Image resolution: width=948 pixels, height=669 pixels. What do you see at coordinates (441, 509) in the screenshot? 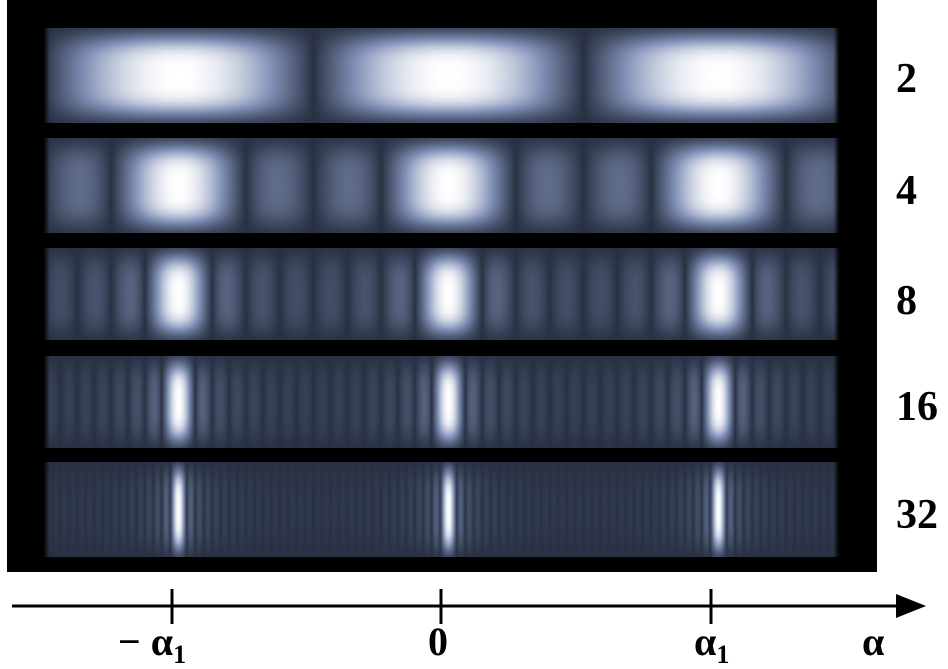
I see `intensity-strip-n32` at bounding box center [441, 509].